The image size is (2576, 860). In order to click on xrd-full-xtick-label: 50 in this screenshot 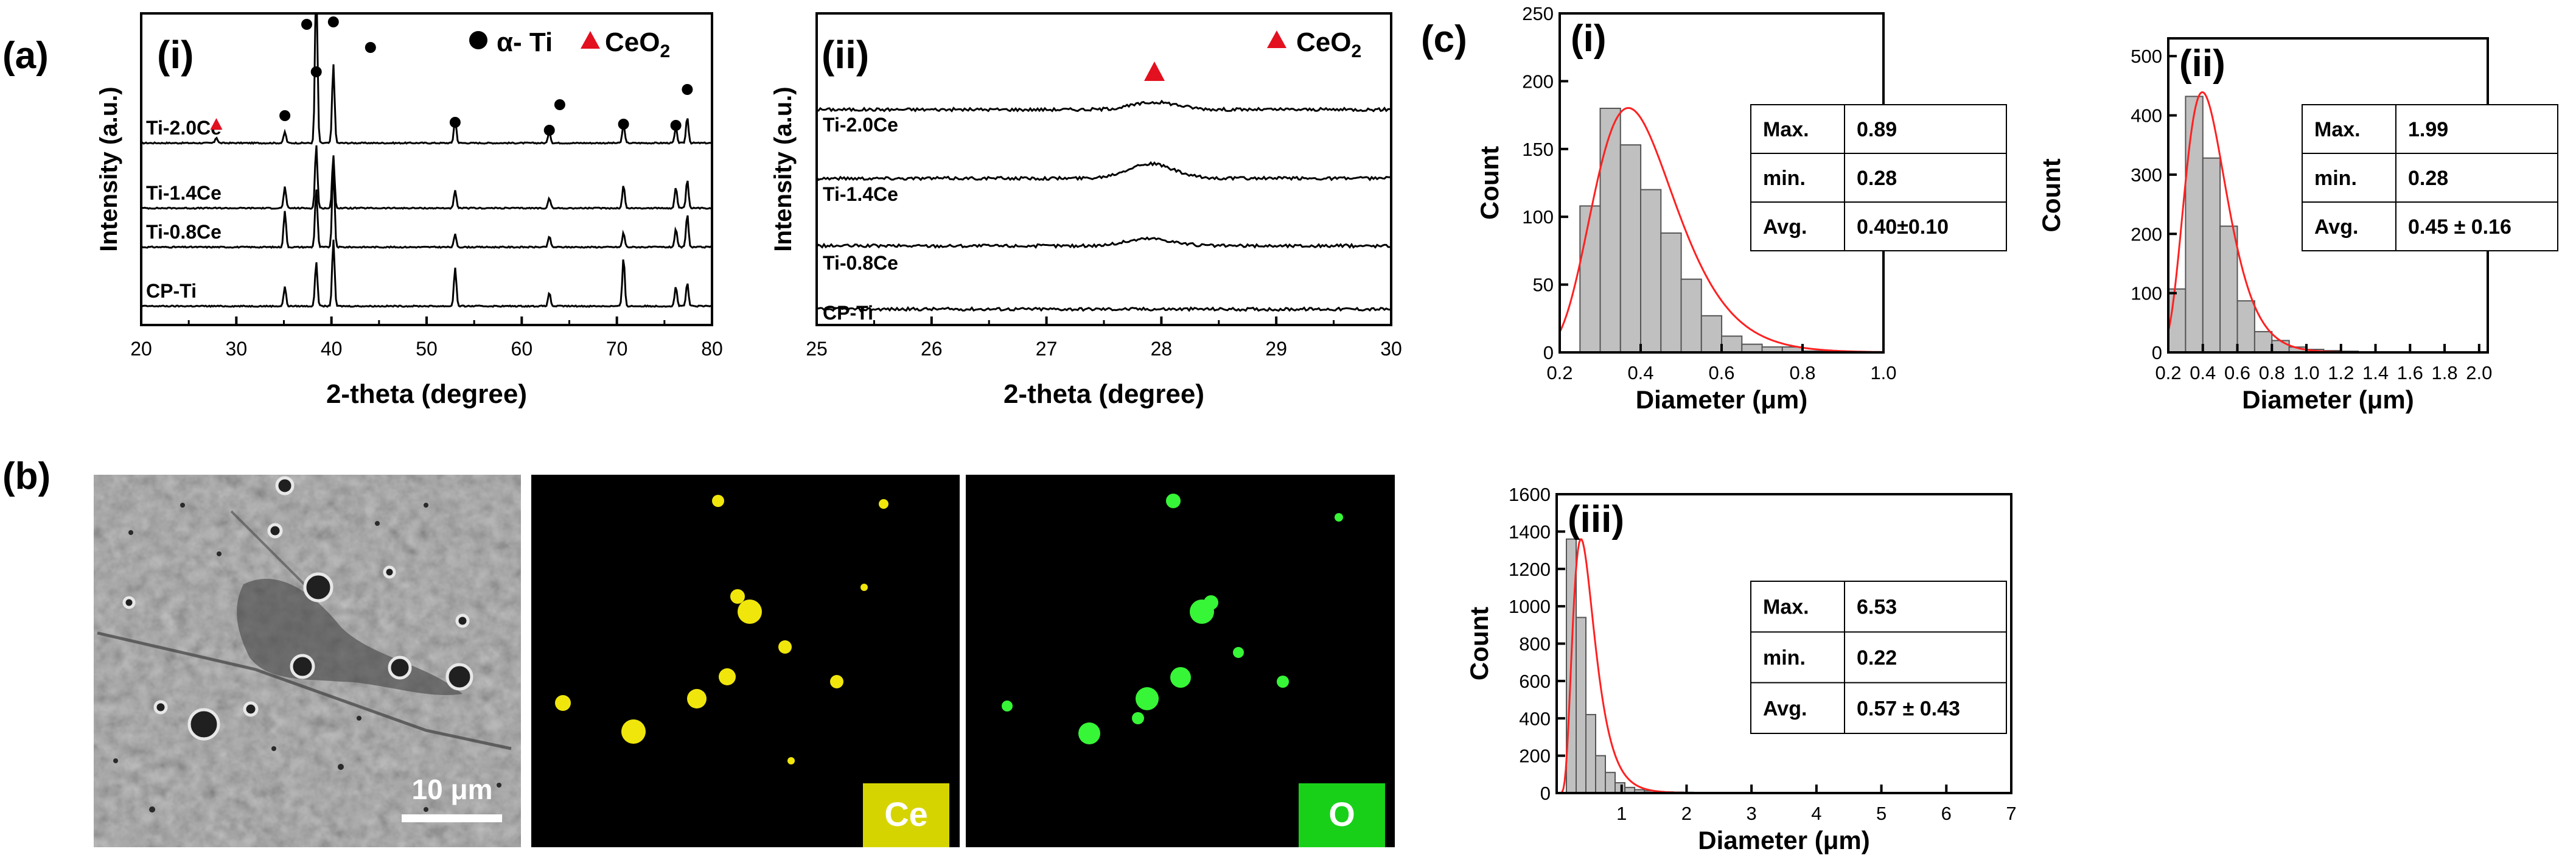, I will do `click(427, 349)`.